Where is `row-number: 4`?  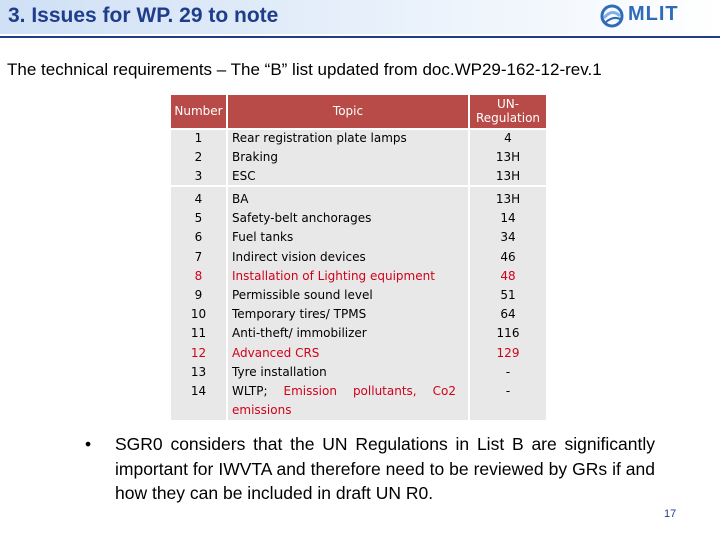 row-number: 4 is located at coordinates (198, 199).